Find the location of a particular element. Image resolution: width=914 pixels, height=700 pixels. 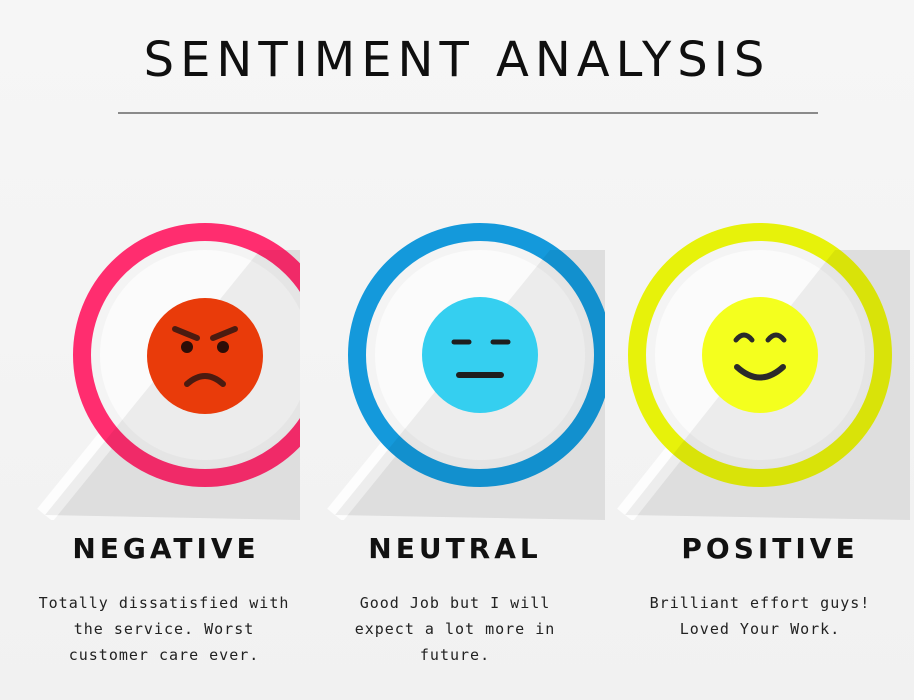

neutral-ring is located at coordinates (476, 355).